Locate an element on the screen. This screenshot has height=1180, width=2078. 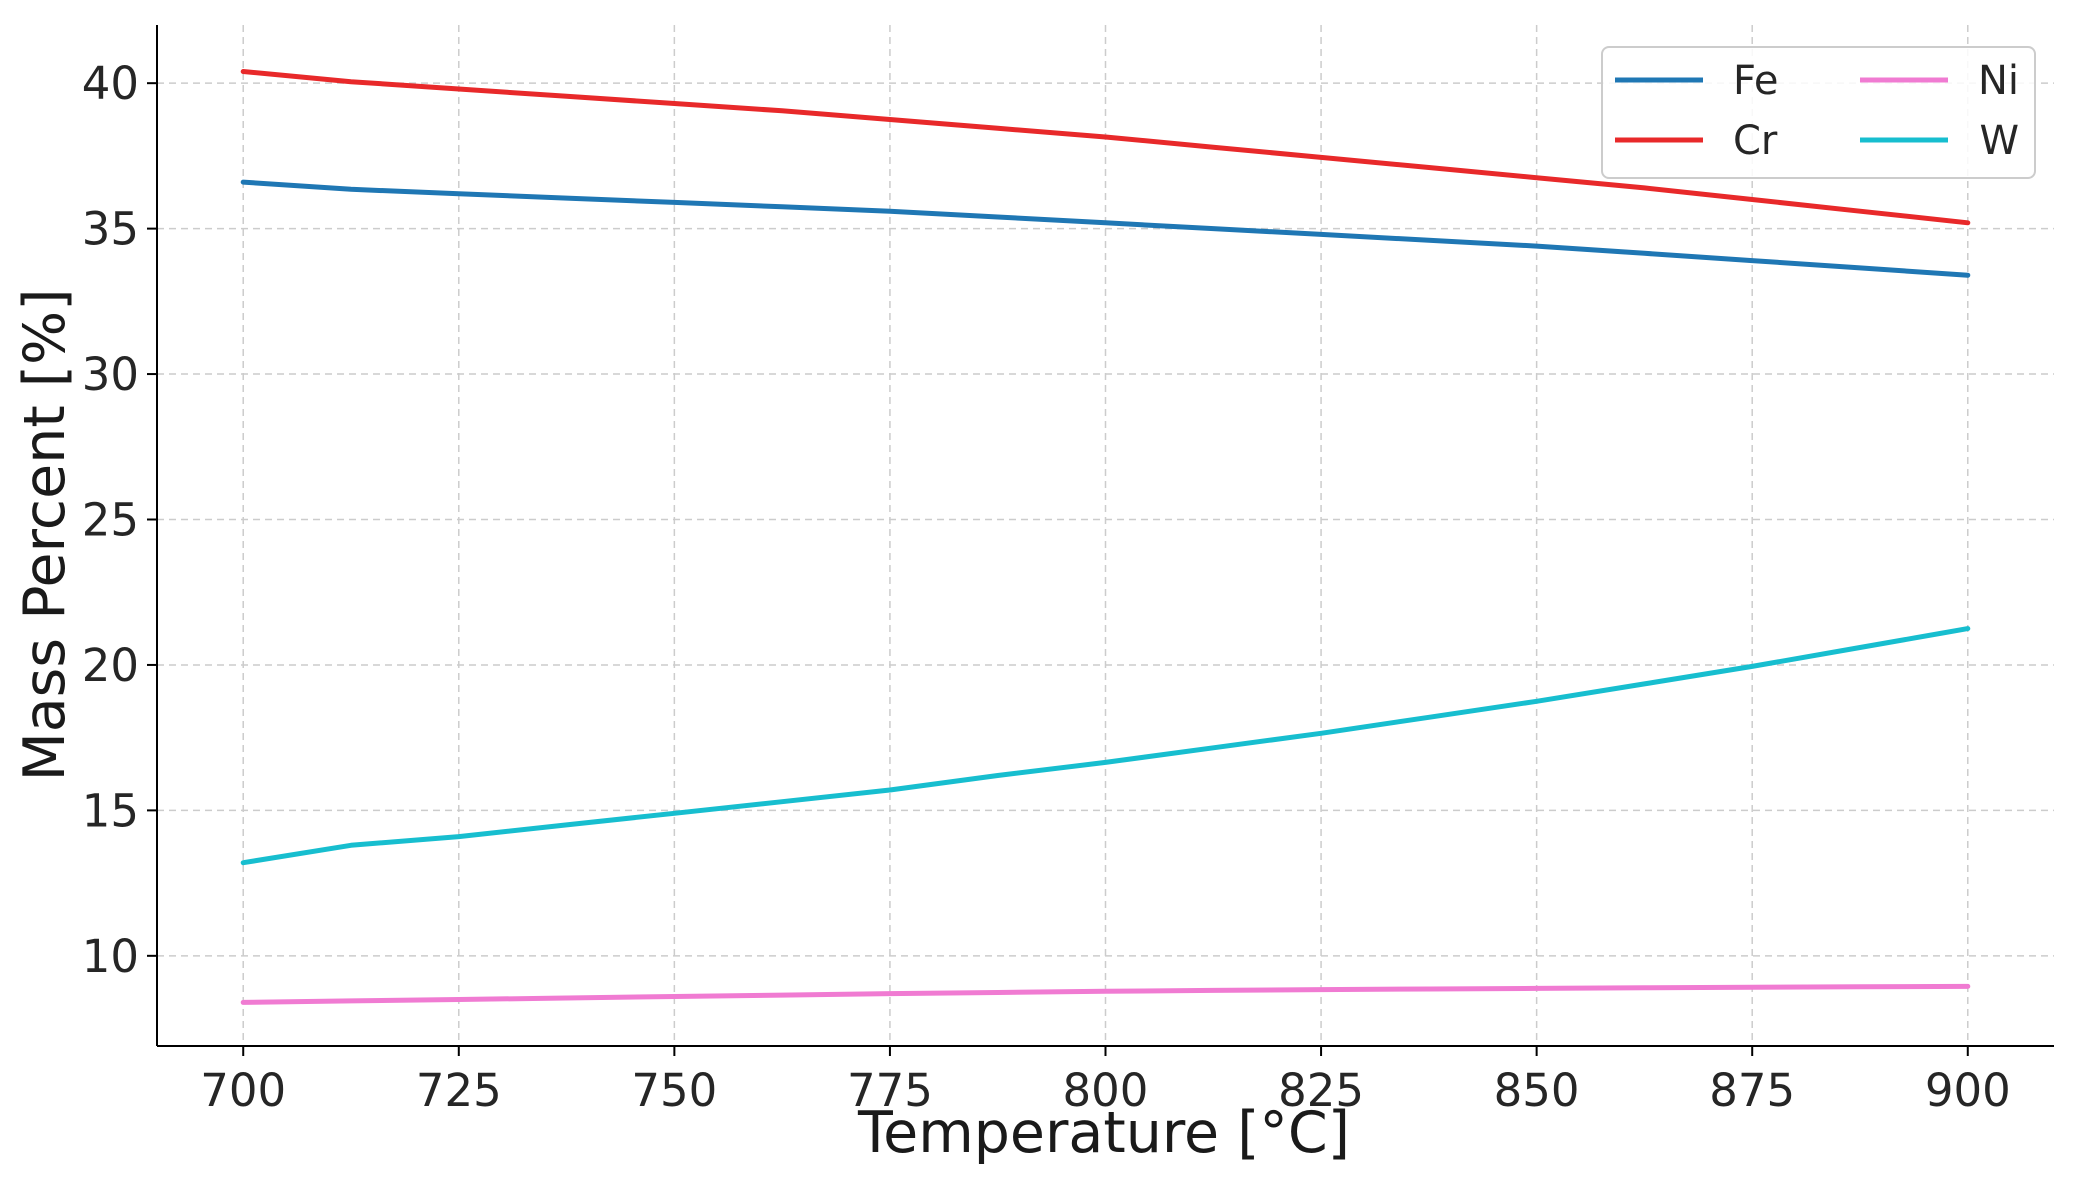
legend-label-w: W is located at coordinates (1999, 141).